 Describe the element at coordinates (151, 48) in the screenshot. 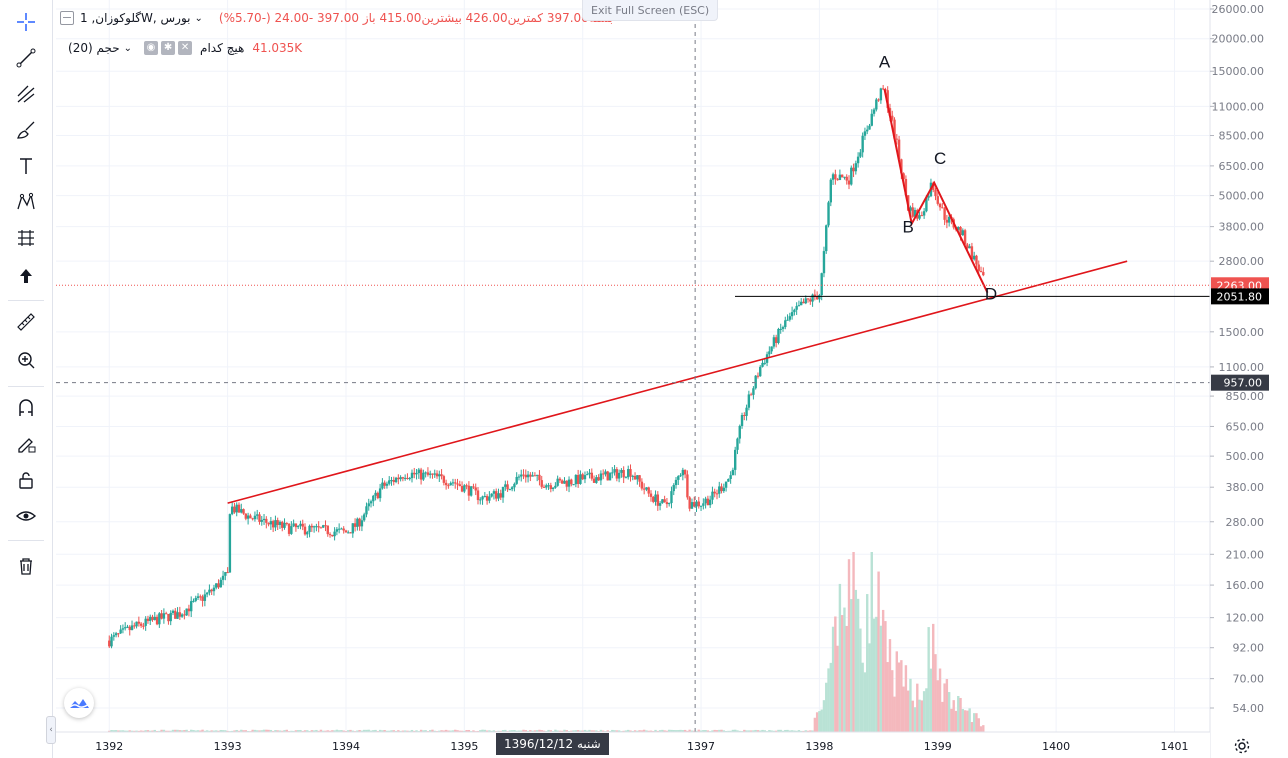

I see `eye-toggle-icon: ◉` at that location.